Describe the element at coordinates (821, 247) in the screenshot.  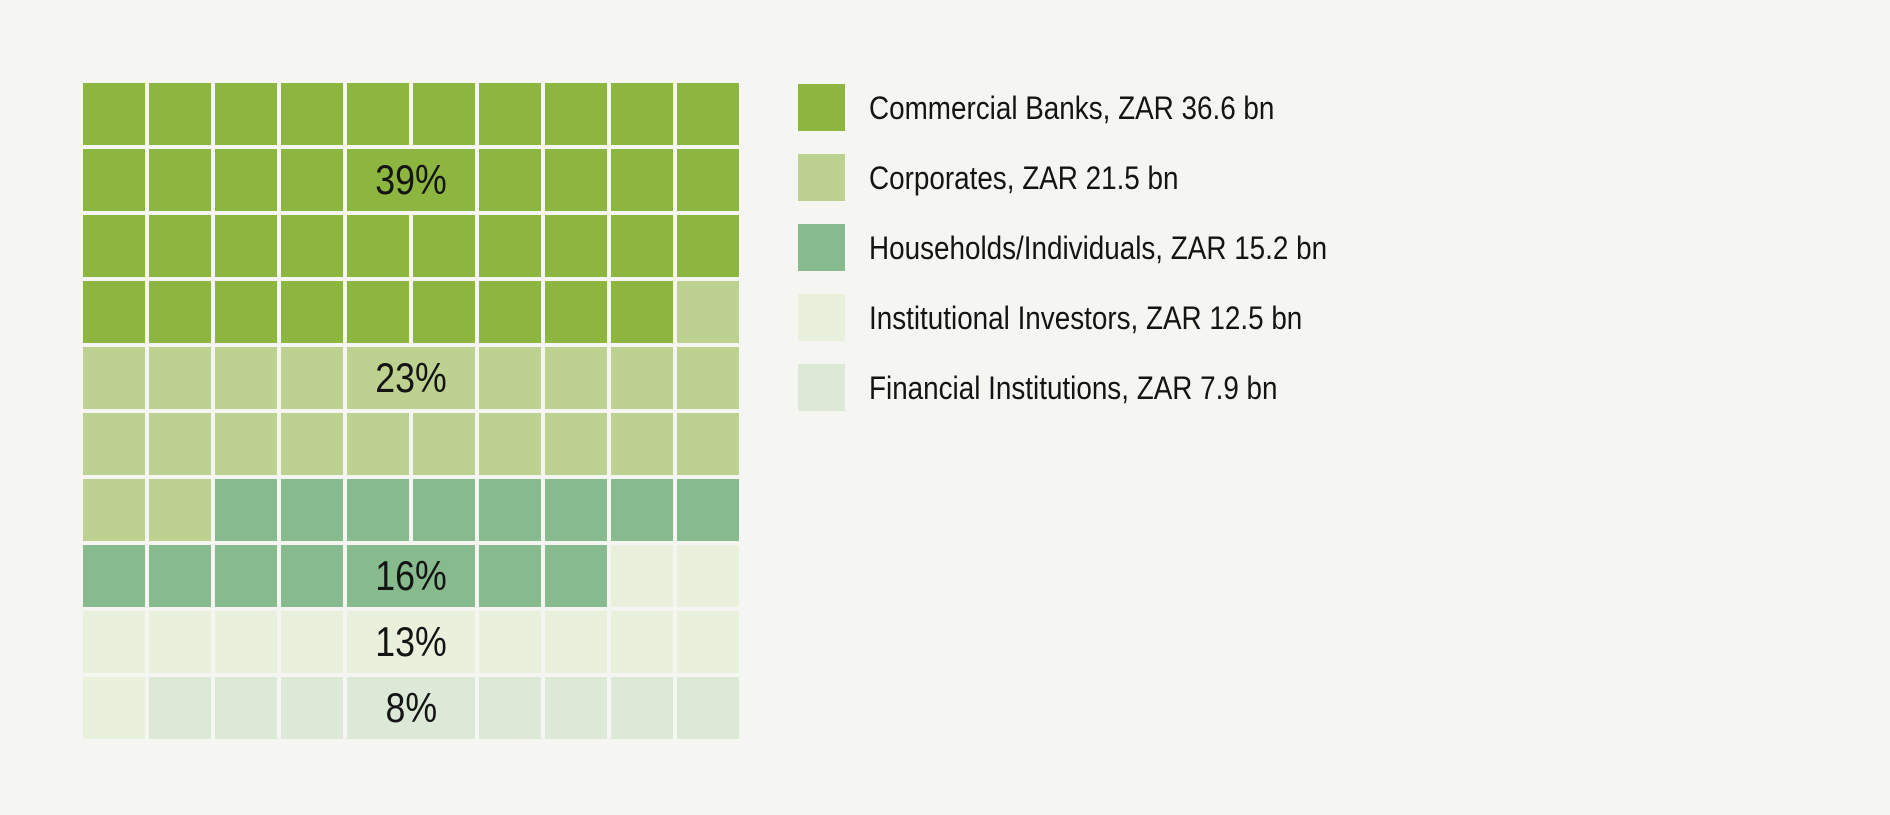
I see `legend-swatch-households` at that location.